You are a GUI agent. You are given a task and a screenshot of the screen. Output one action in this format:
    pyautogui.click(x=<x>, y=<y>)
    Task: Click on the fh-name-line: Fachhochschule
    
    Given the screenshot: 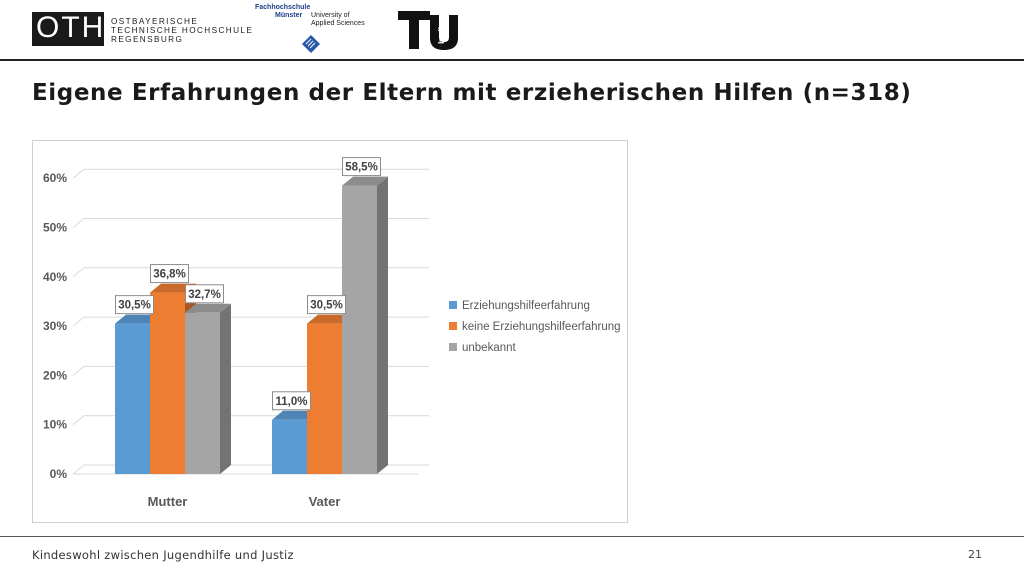 What is the action you would take?
    pyautogui.click(x=283, y=7)
    